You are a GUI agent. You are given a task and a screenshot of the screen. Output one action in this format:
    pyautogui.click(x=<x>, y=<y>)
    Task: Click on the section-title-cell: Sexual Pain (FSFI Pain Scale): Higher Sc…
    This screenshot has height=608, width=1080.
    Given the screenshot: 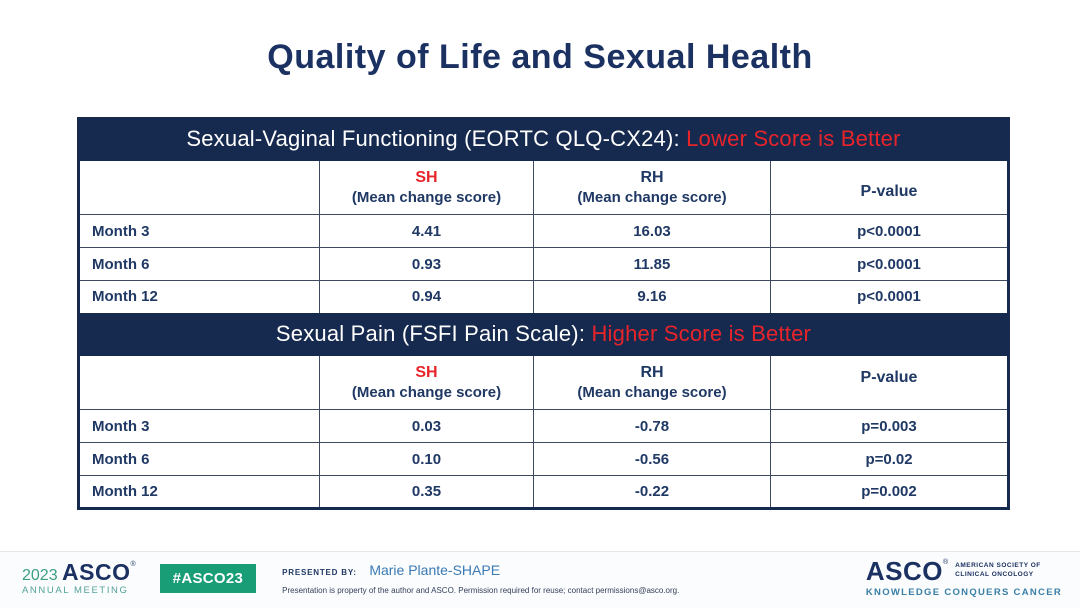 What is the action you would take?
    pyautogui.click(x=543, y=334)
    